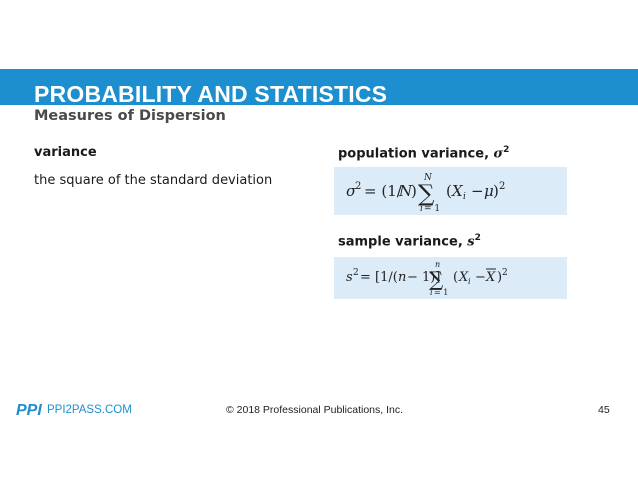 The height and width of the screenshot is (493, 638). Describe the element at coordinates (416, 154) in the screenshot. I see `population-variance-label: population variance,` at that location.